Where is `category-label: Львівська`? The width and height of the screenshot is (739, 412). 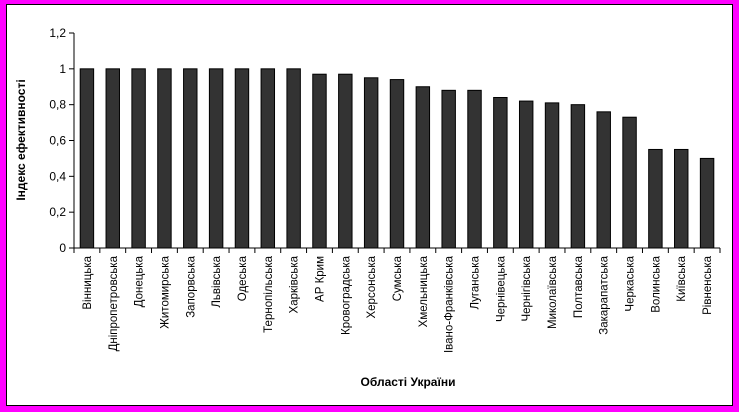
category-label: Львівська is located at coordinates (217, 281).